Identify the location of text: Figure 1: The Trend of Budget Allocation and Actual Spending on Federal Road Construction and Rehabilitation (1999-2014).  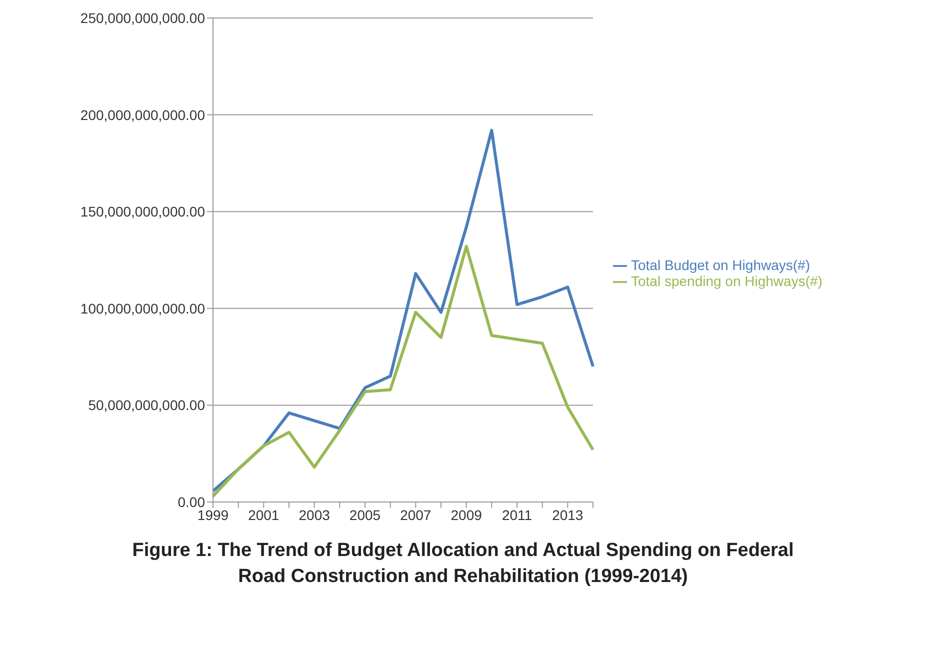
(463, 564).